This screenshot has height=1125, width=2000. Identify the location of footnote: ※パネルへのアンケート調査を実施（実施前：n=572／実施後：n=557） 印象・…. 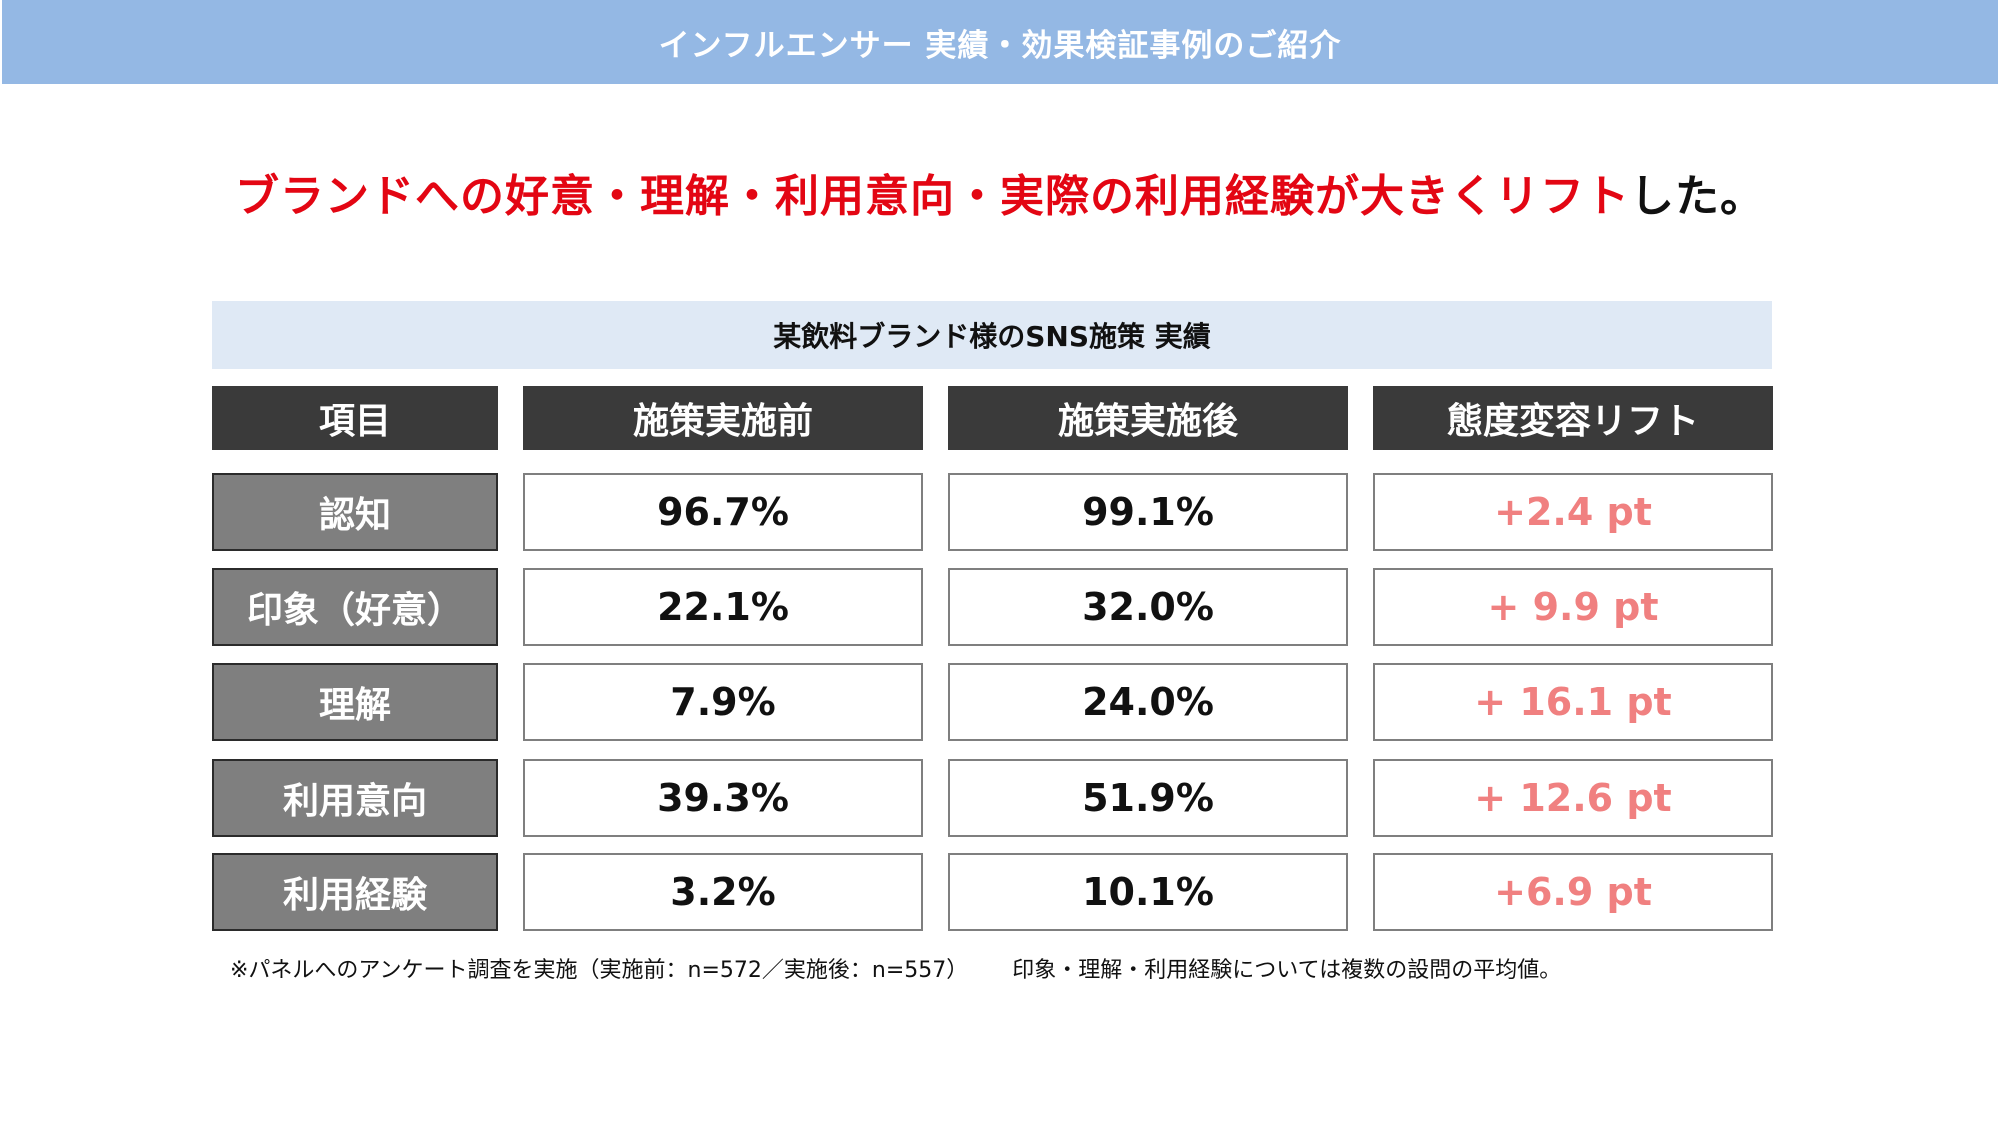
(895, 968).